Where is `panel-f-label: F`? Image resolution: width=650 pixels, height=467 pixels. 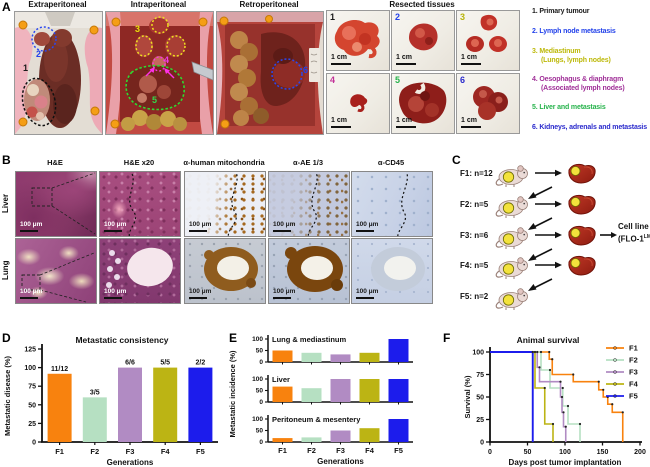
panel-f-label: F is located at coordinates (447, 338).